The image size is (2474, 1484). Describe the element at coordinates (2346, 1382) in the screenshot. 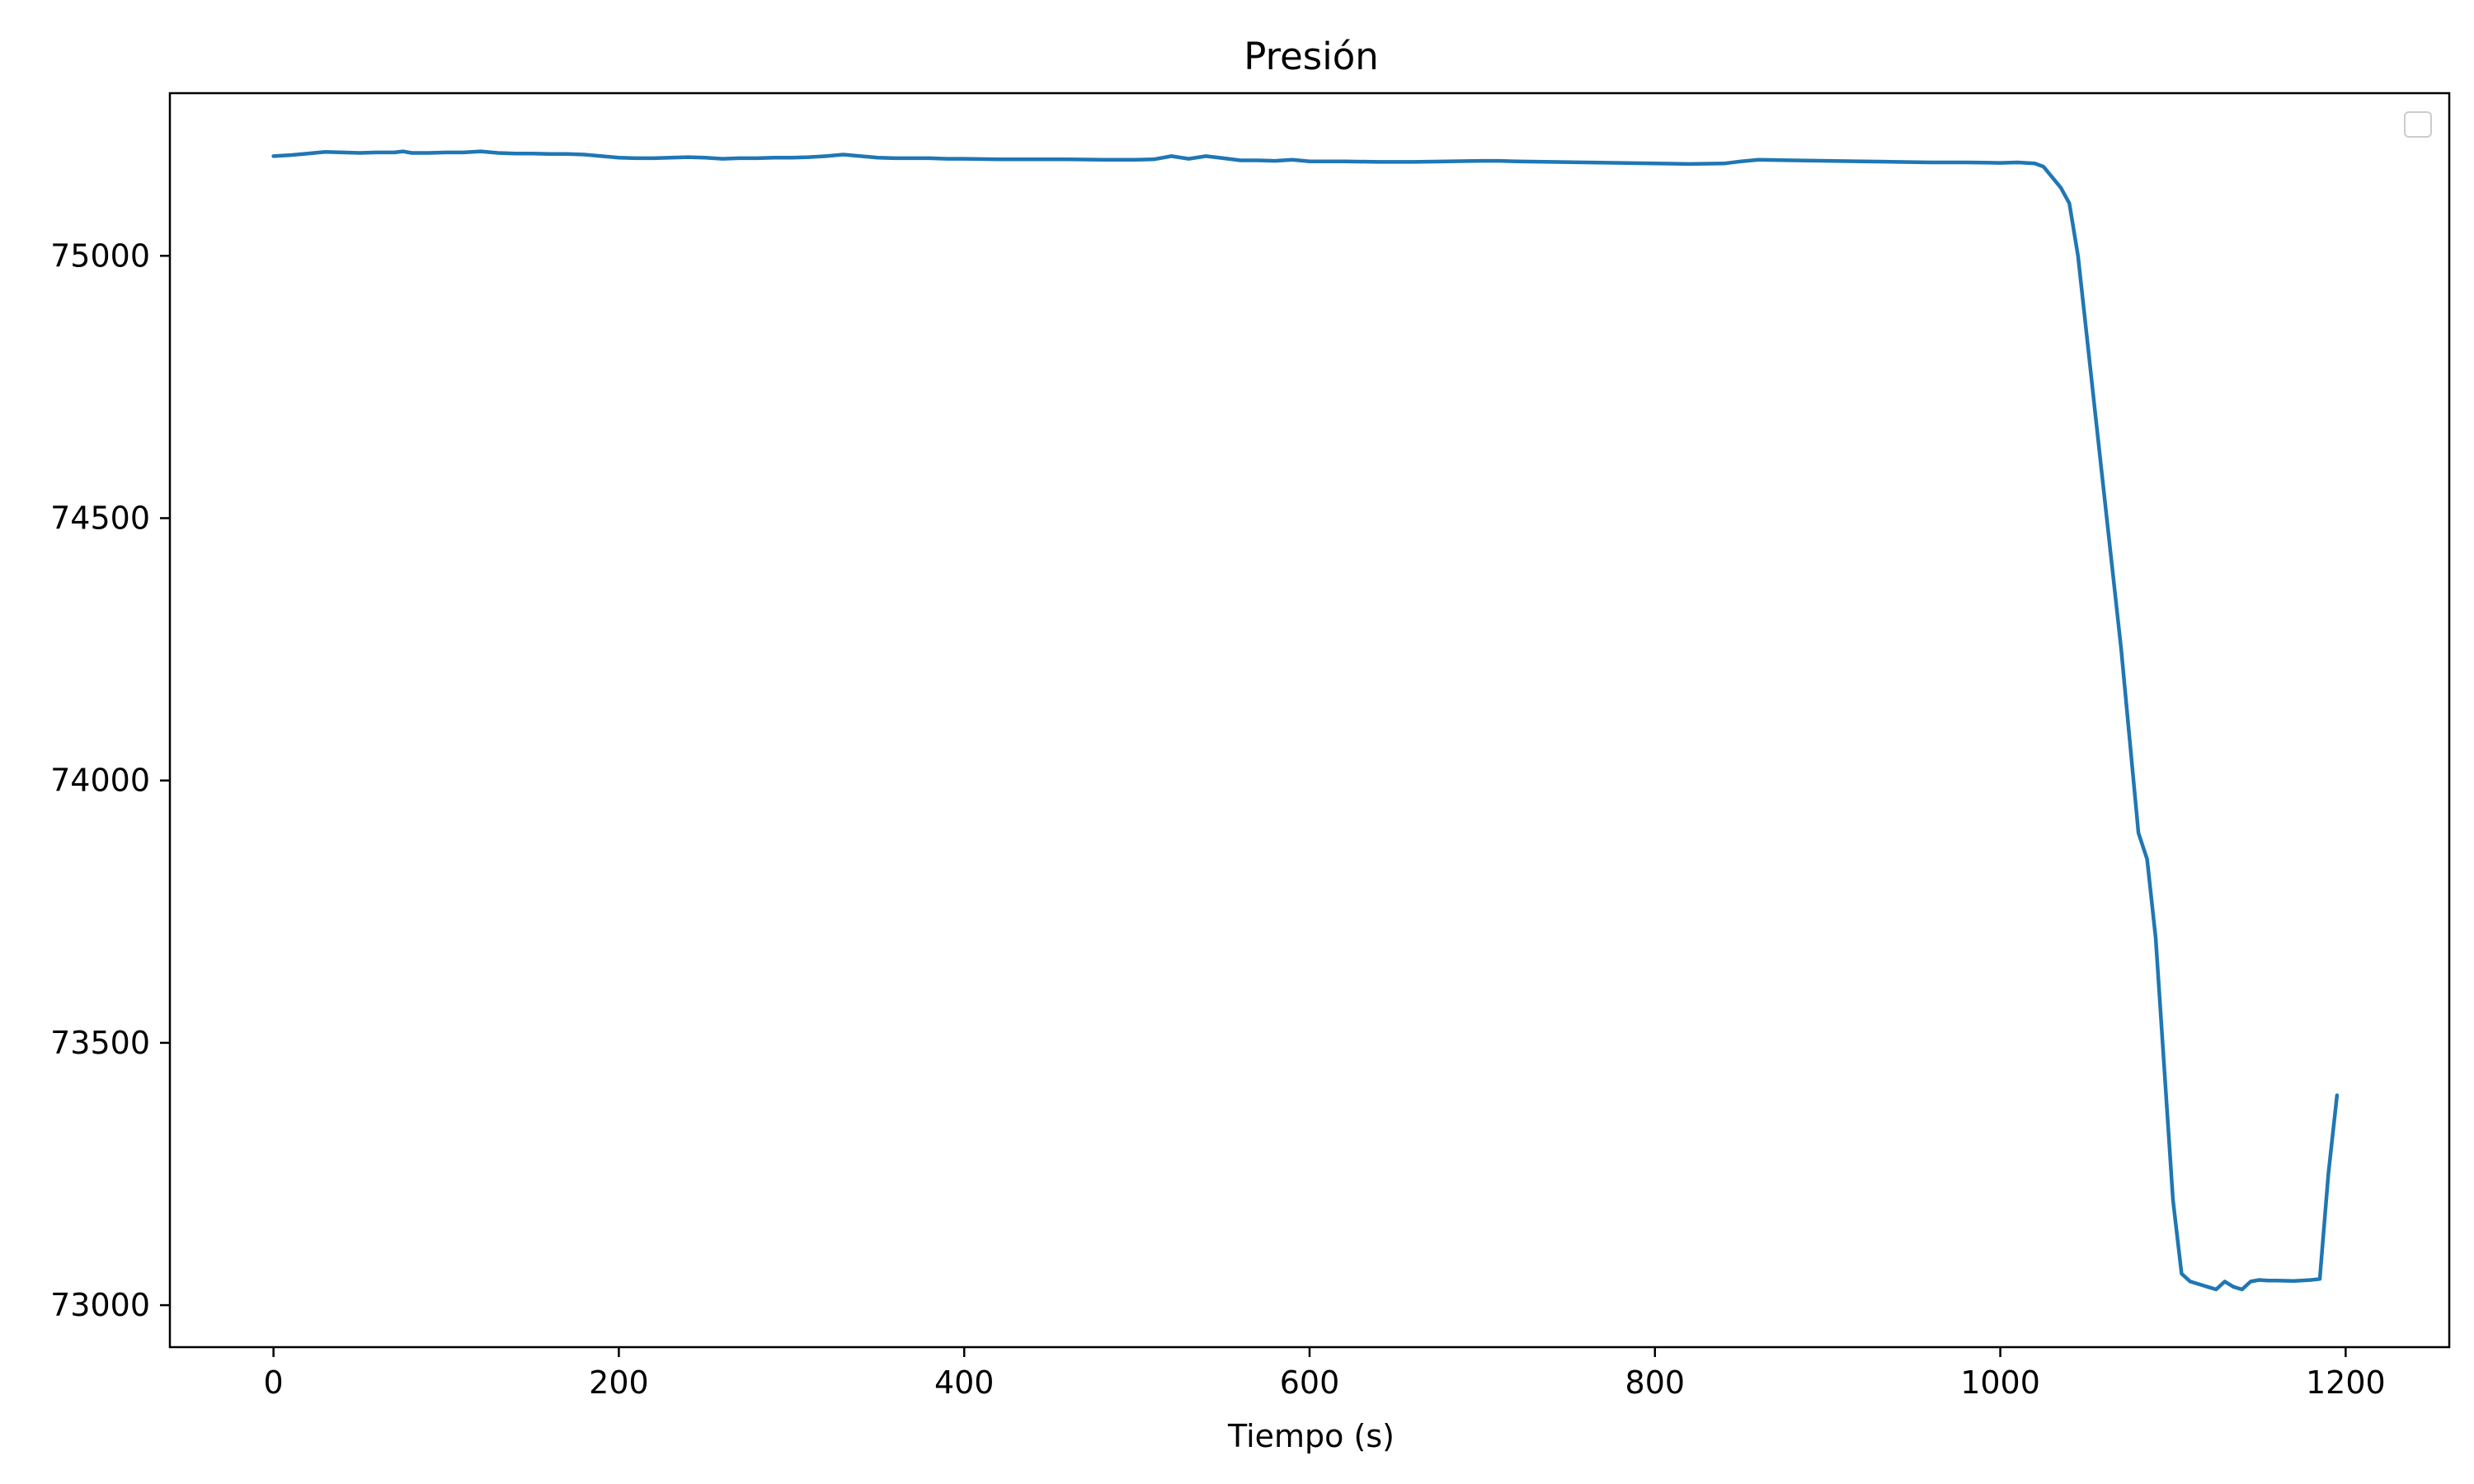

I see `x-tick-label: 1200` at that location.